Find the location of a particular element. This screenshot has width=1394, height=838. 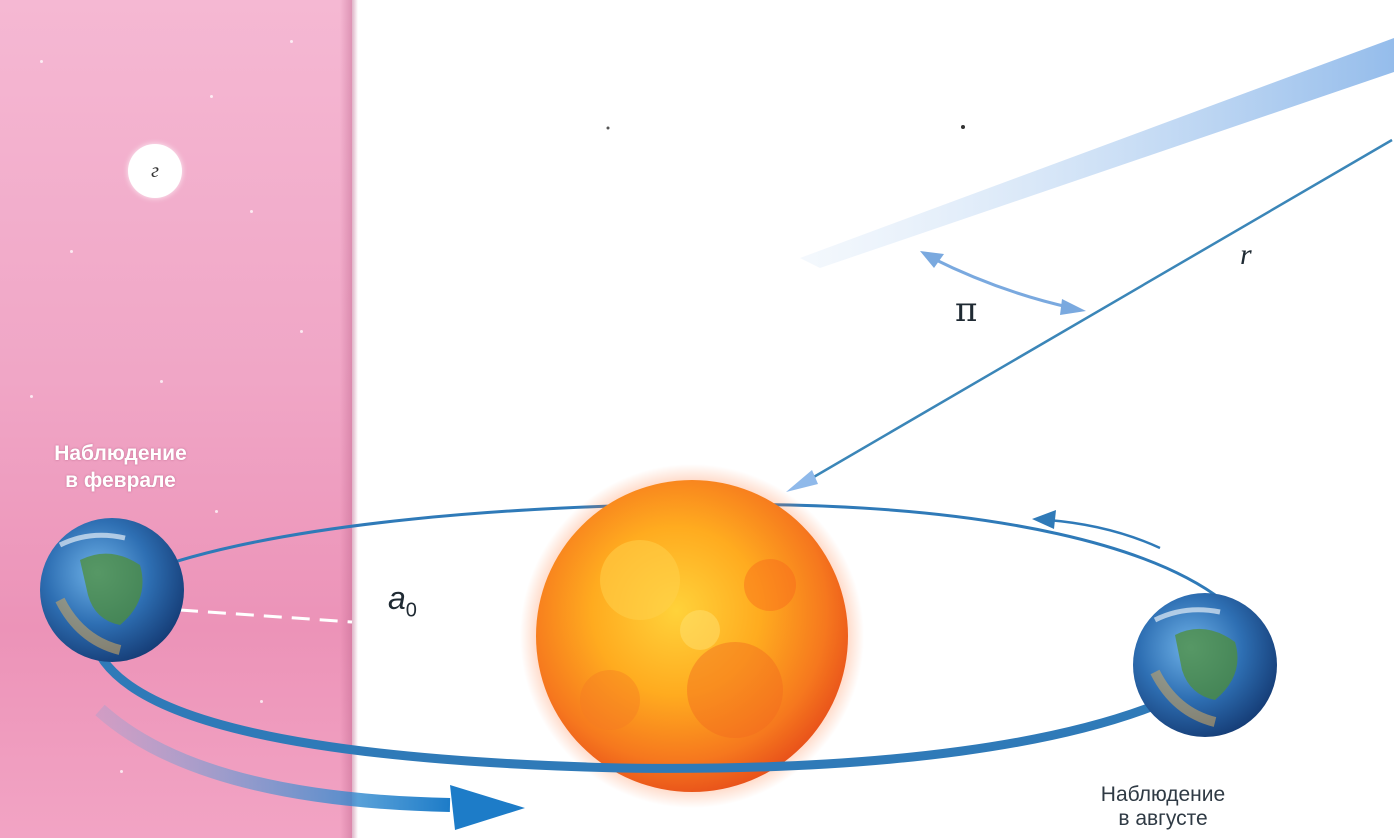

orbit-radius-symbol: a0 is located at coordinates (402, 601).